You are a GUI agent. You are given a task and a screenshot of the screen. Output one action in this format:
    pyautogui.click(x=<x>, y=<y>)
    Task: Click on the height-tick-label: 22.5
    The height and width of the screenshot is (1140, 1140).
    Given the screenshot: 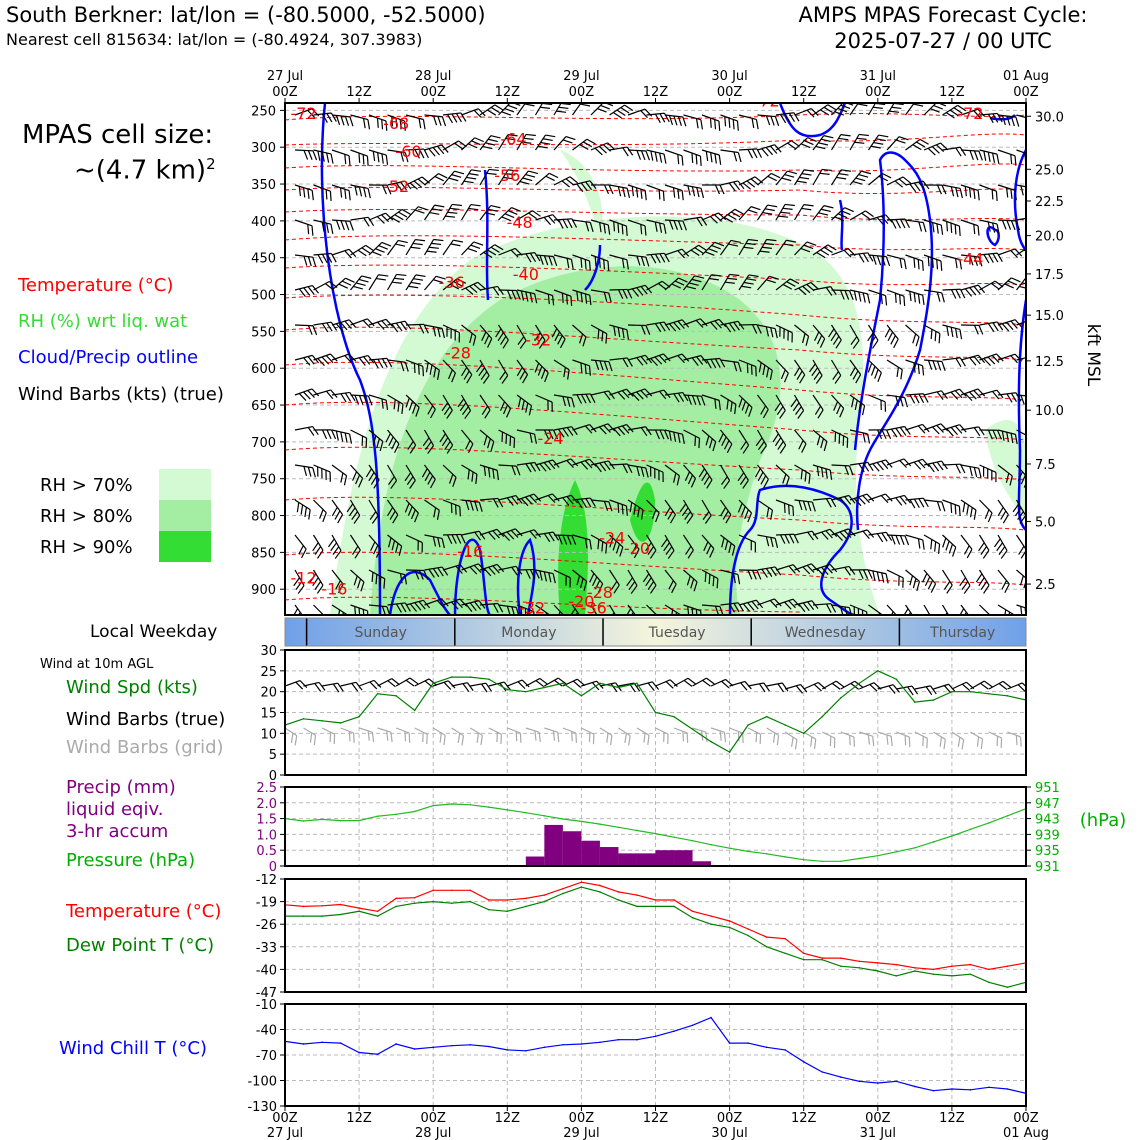 What is the action you would take?
    pyautogui.click(x=1049, y=202)
    